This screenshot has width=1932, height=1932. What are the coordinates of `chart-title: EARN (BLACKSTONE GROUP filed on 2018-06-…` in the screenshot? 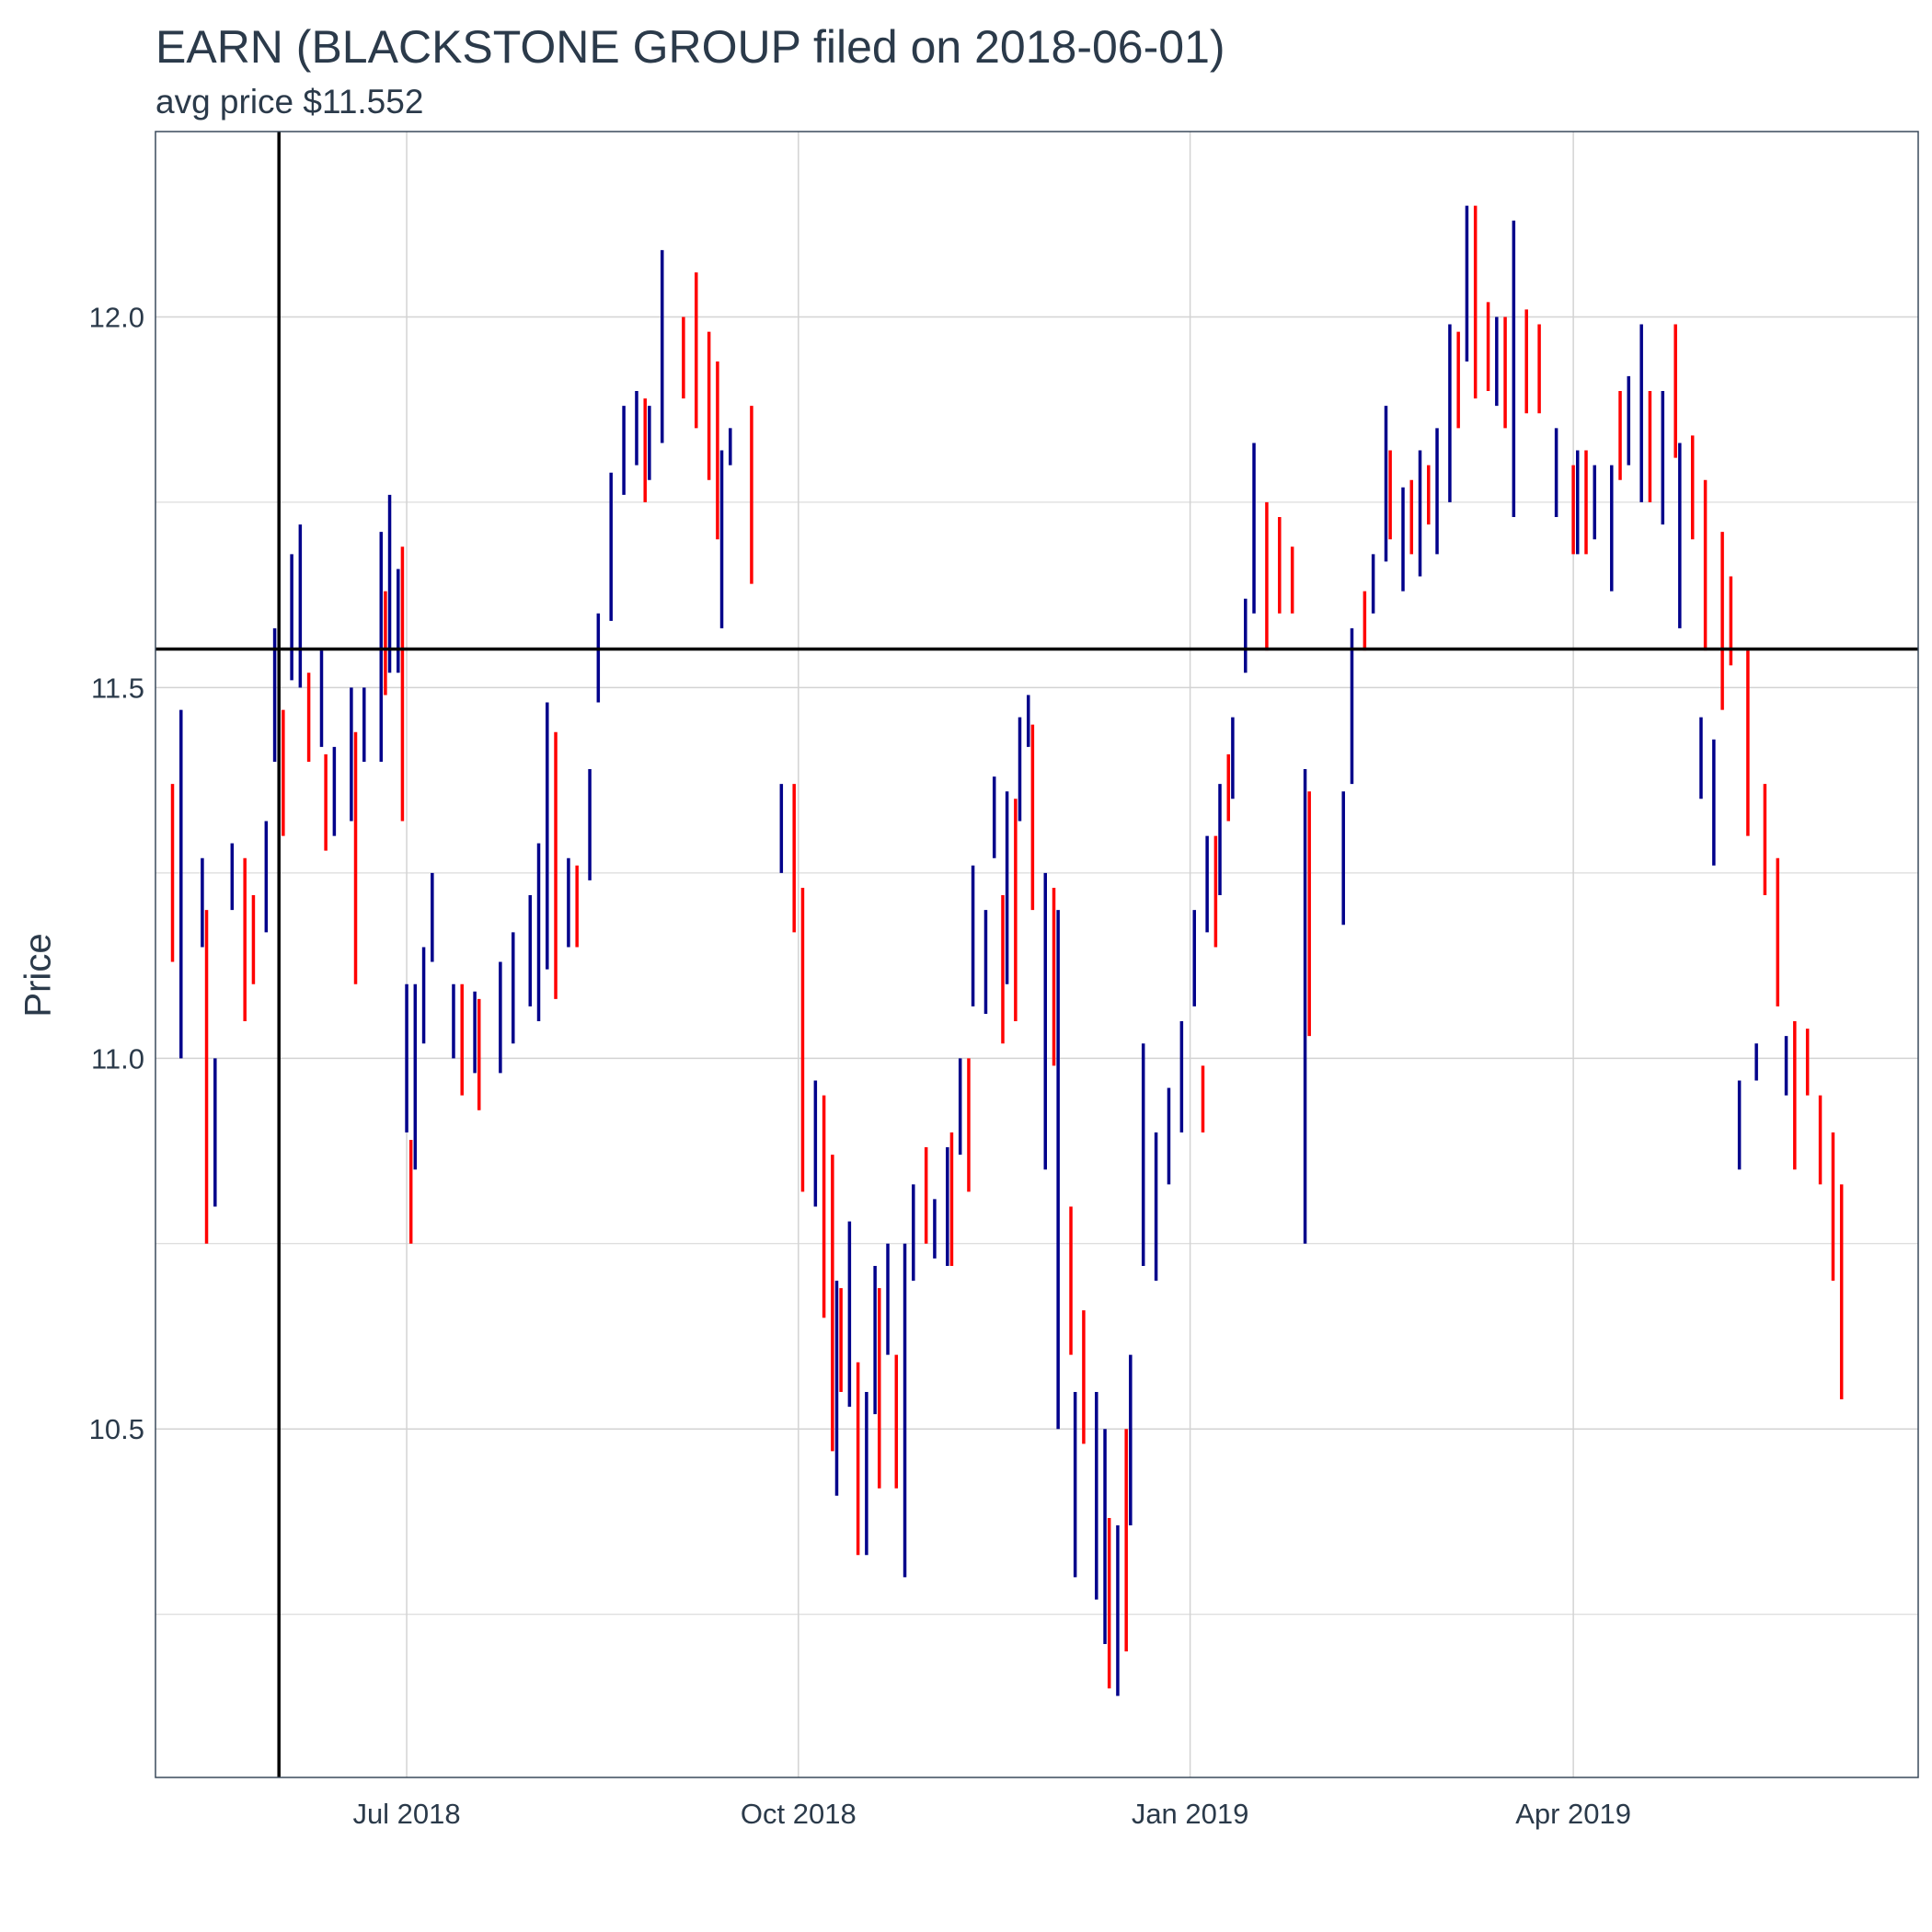 It's located at (690, 47).